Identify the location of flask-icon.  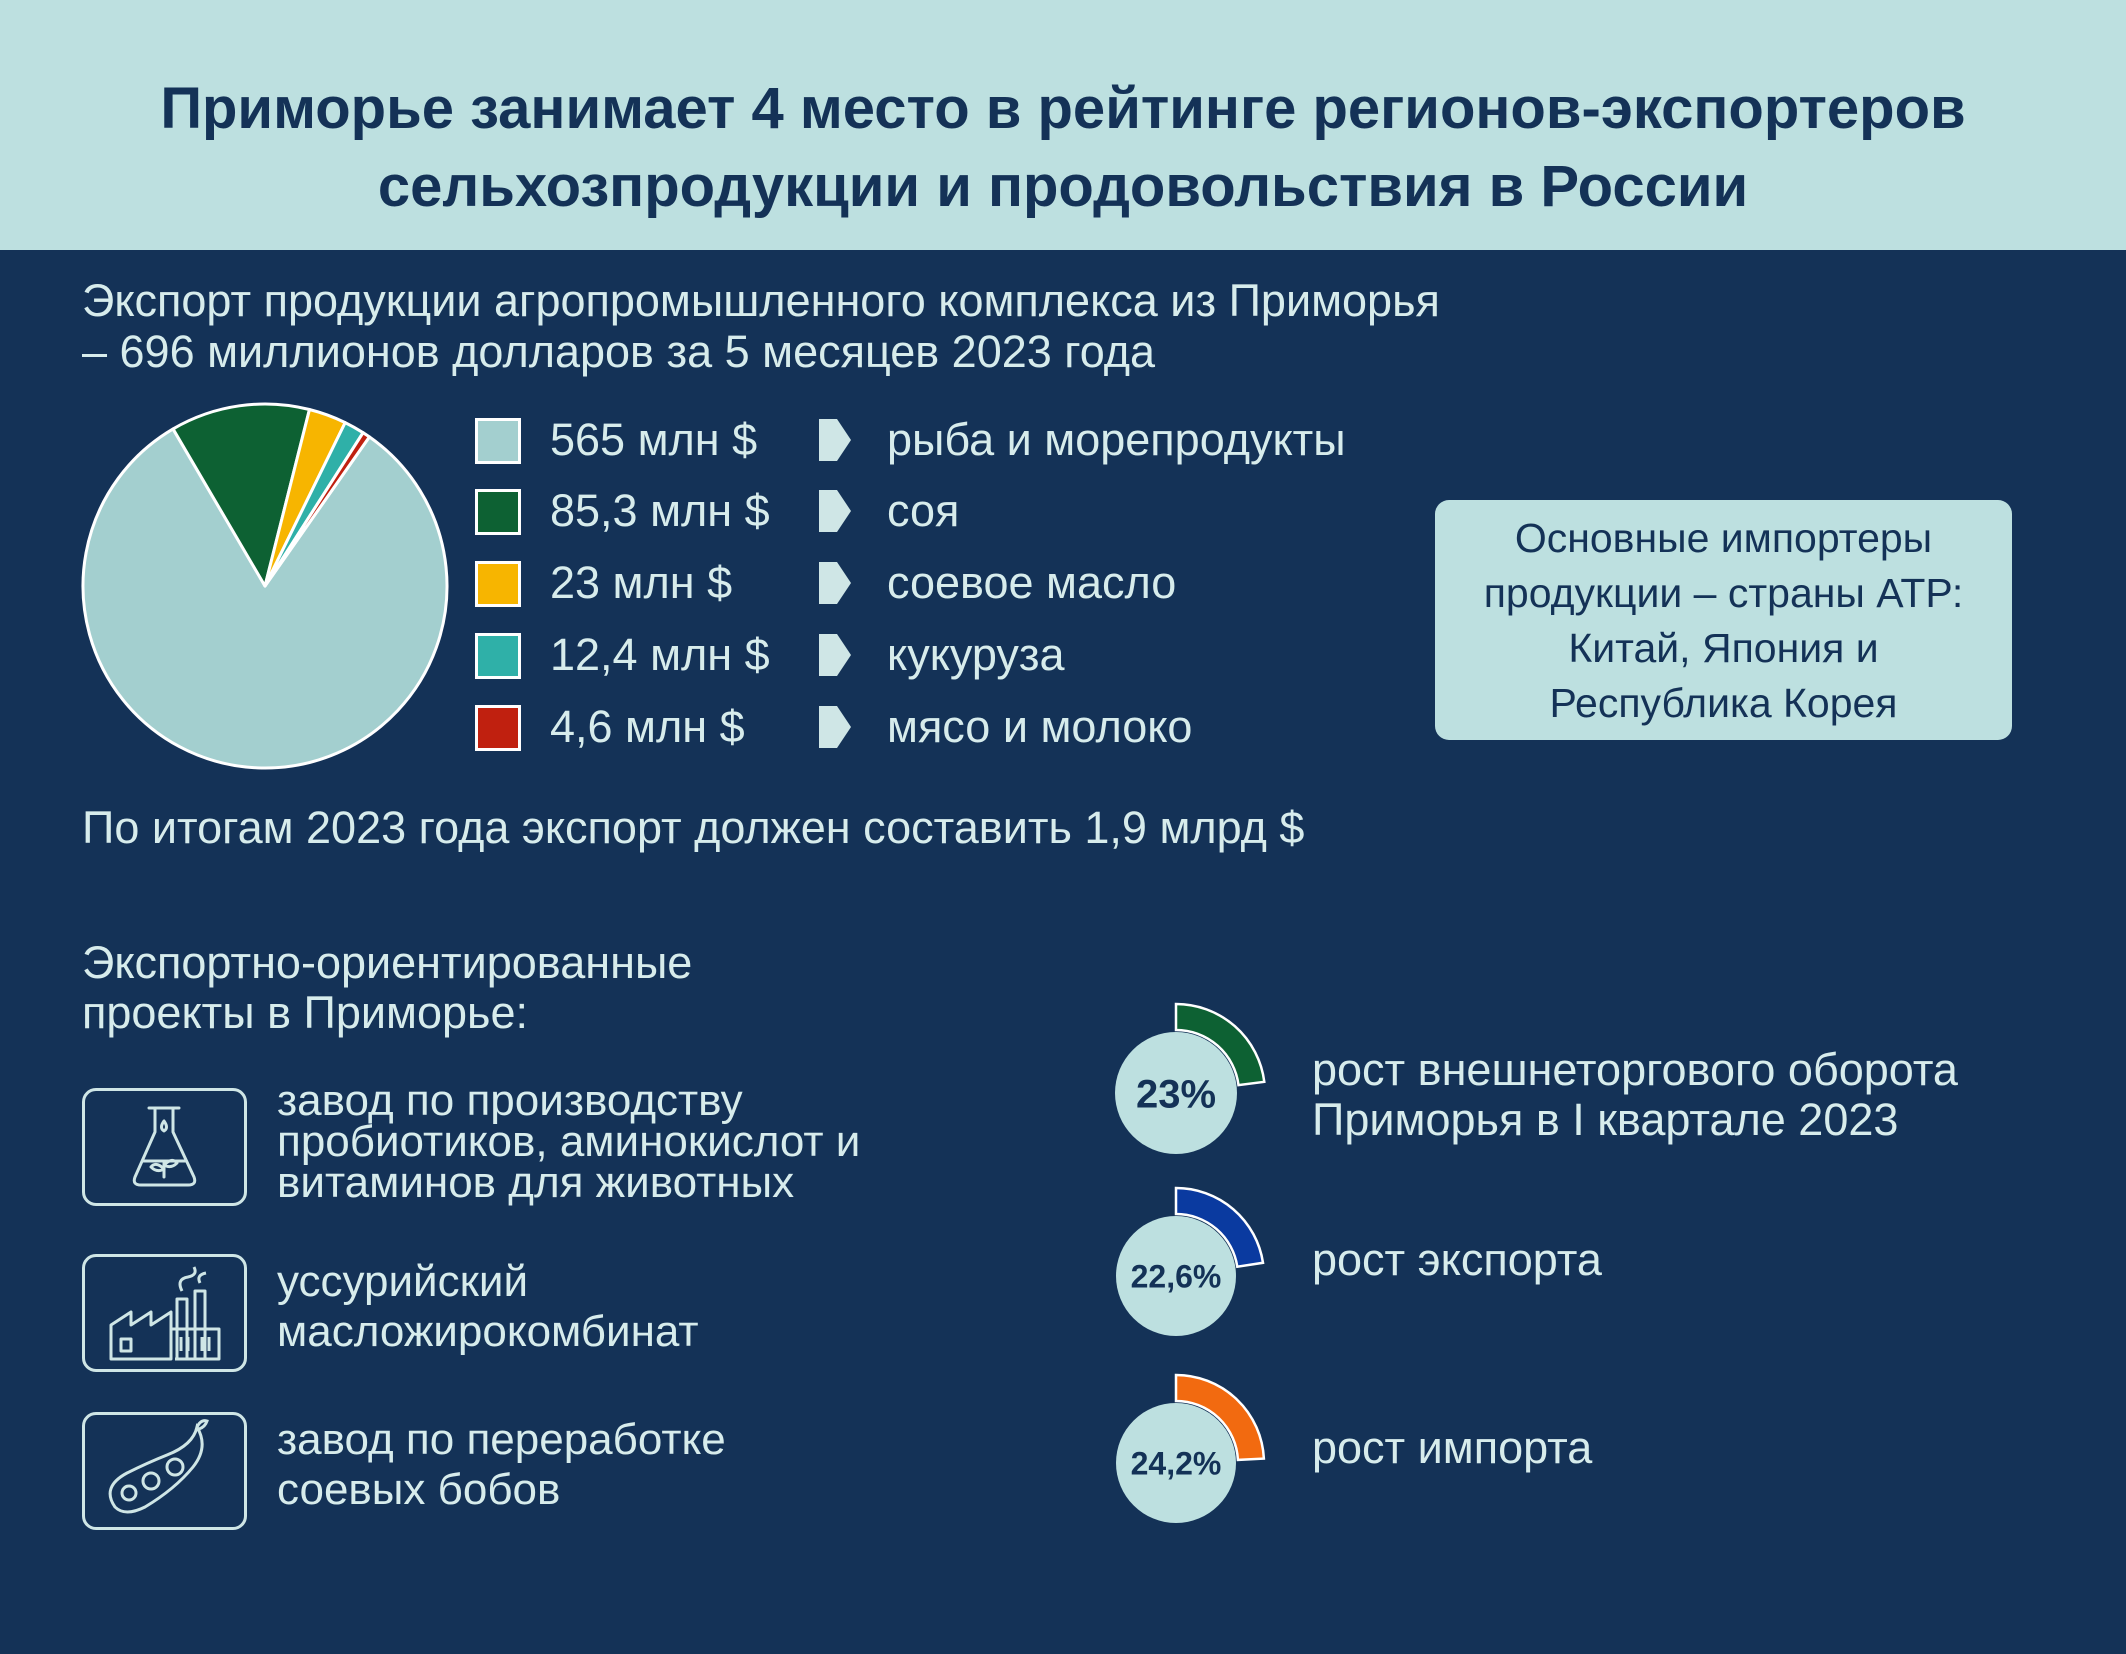
(164, 1146).